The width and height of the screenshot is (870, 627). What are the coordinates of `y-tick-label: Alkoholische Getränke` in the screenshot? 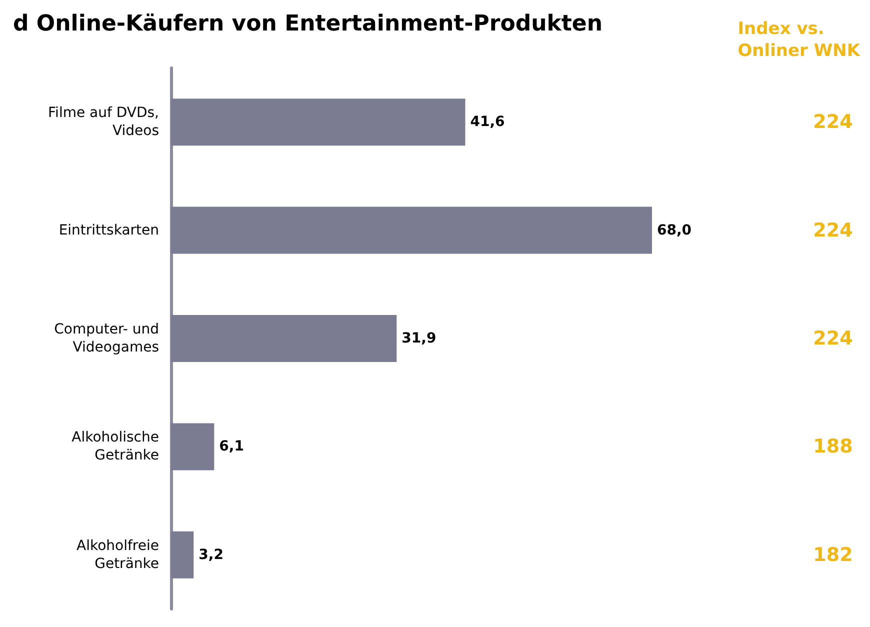 It's located at (115, 447).